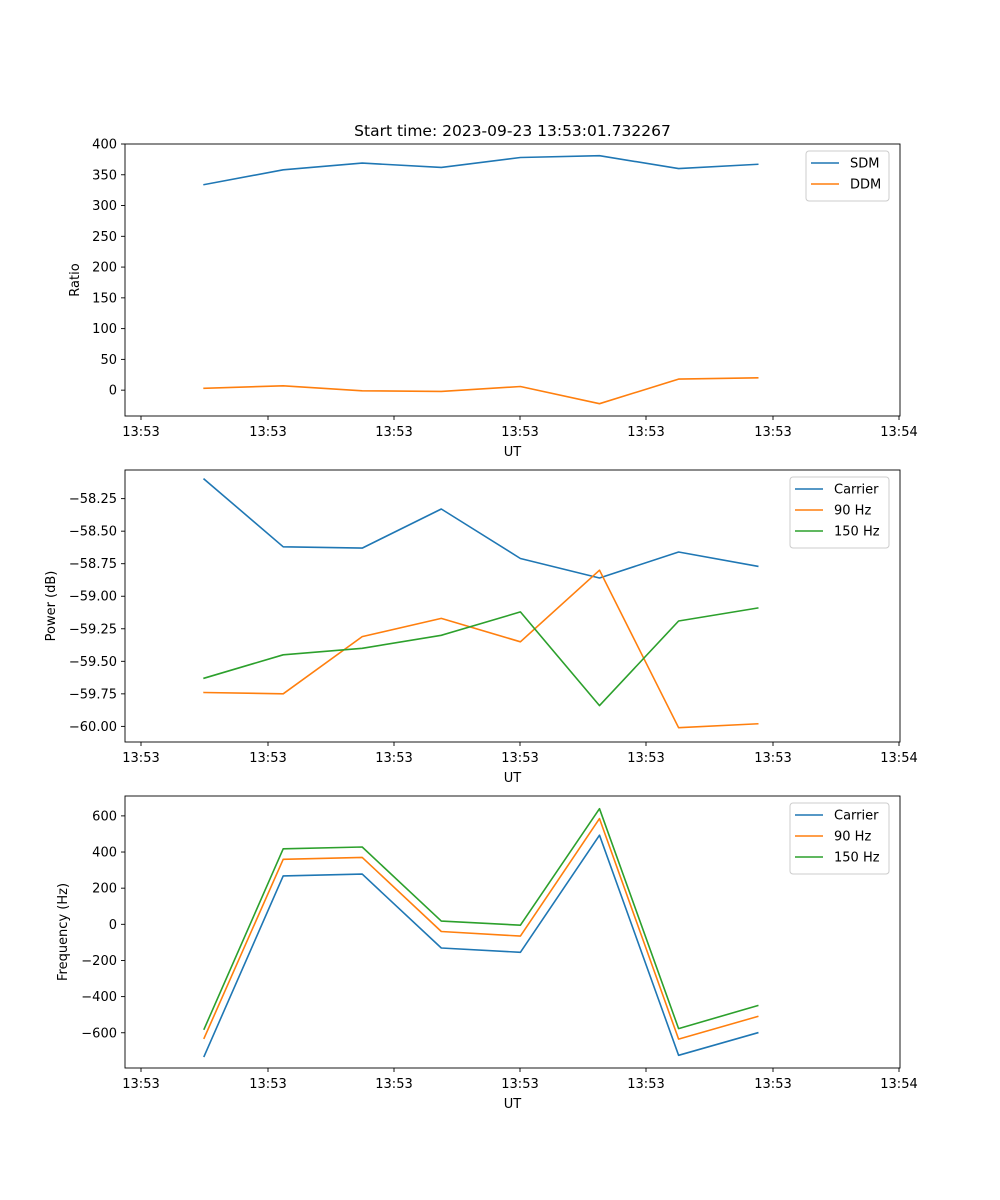 The image size is (1000, 1200). Describe the element at coordinates (93, 727) in the screenshot. I see `power-y-tick-label: −60.00` at that location.